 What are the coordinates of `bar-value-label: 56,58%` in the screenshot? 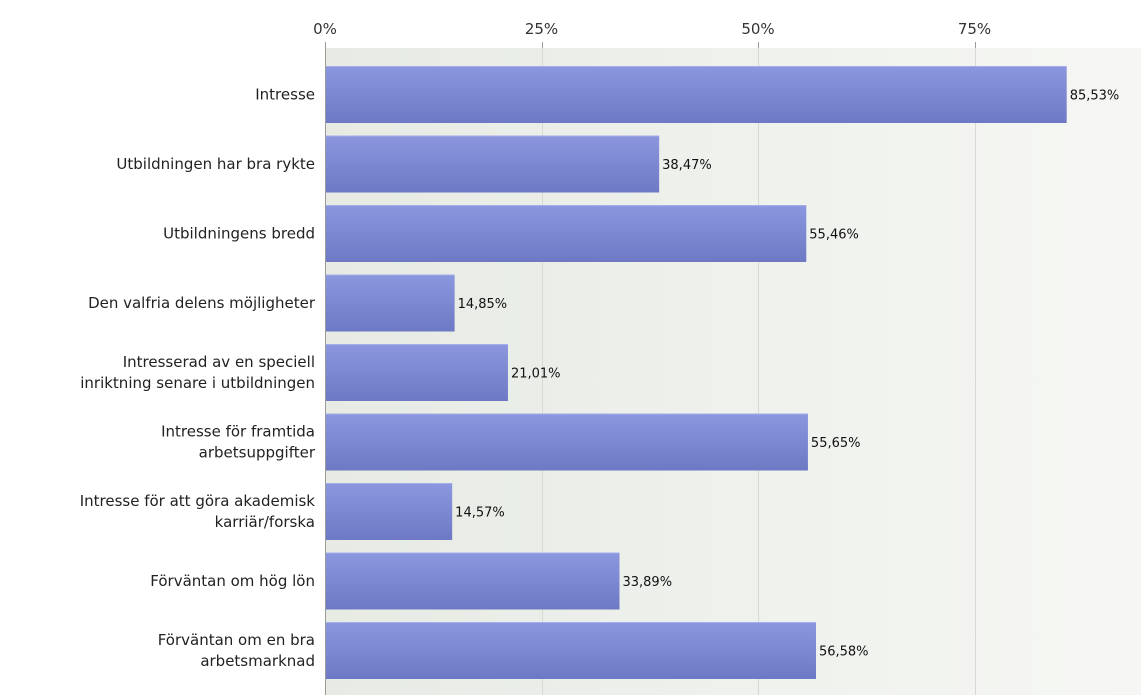 It's located at (844, 652).